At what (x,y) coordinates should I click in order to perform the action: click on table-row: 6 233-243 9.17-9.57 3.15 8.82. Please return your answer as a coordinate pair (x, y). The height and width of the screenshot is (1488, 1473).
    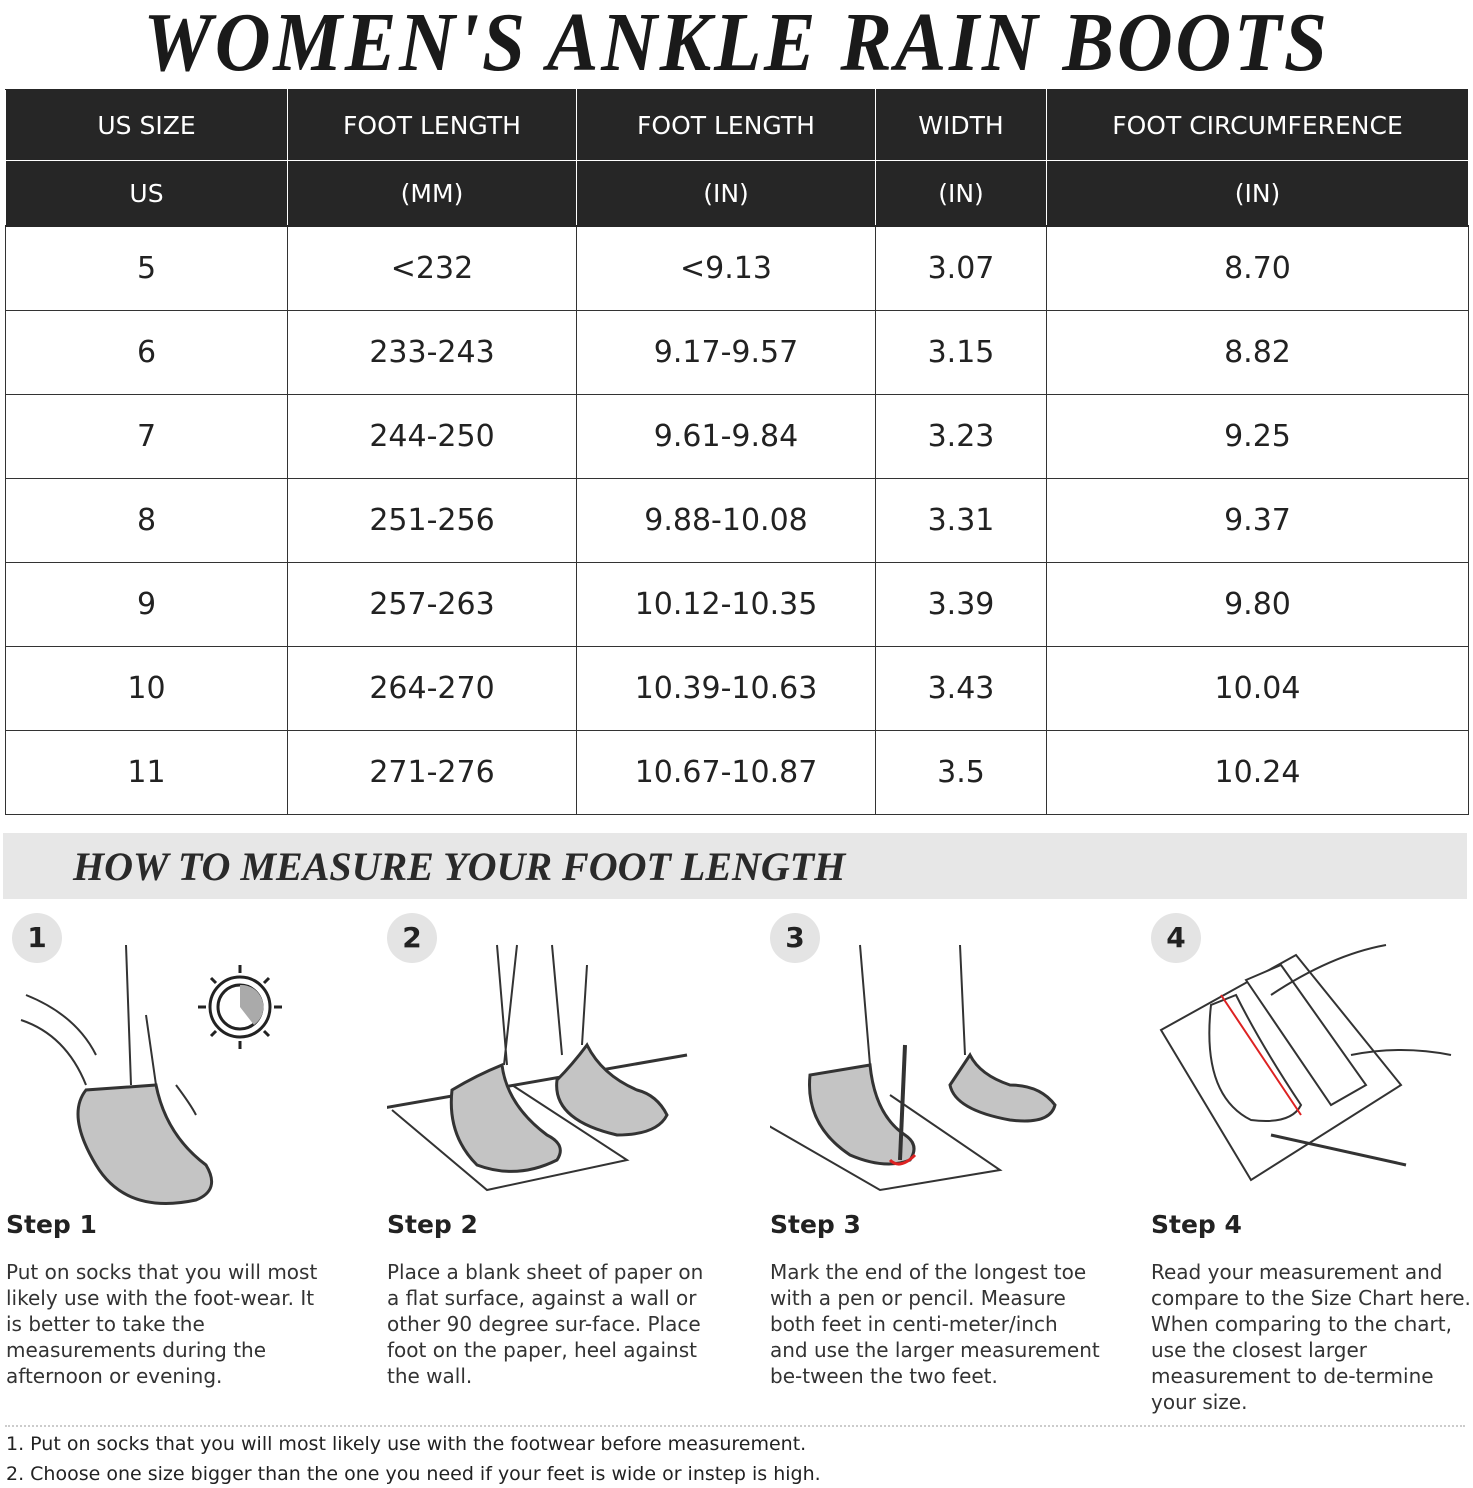
    Looking at the image, I should click on (737, 352).